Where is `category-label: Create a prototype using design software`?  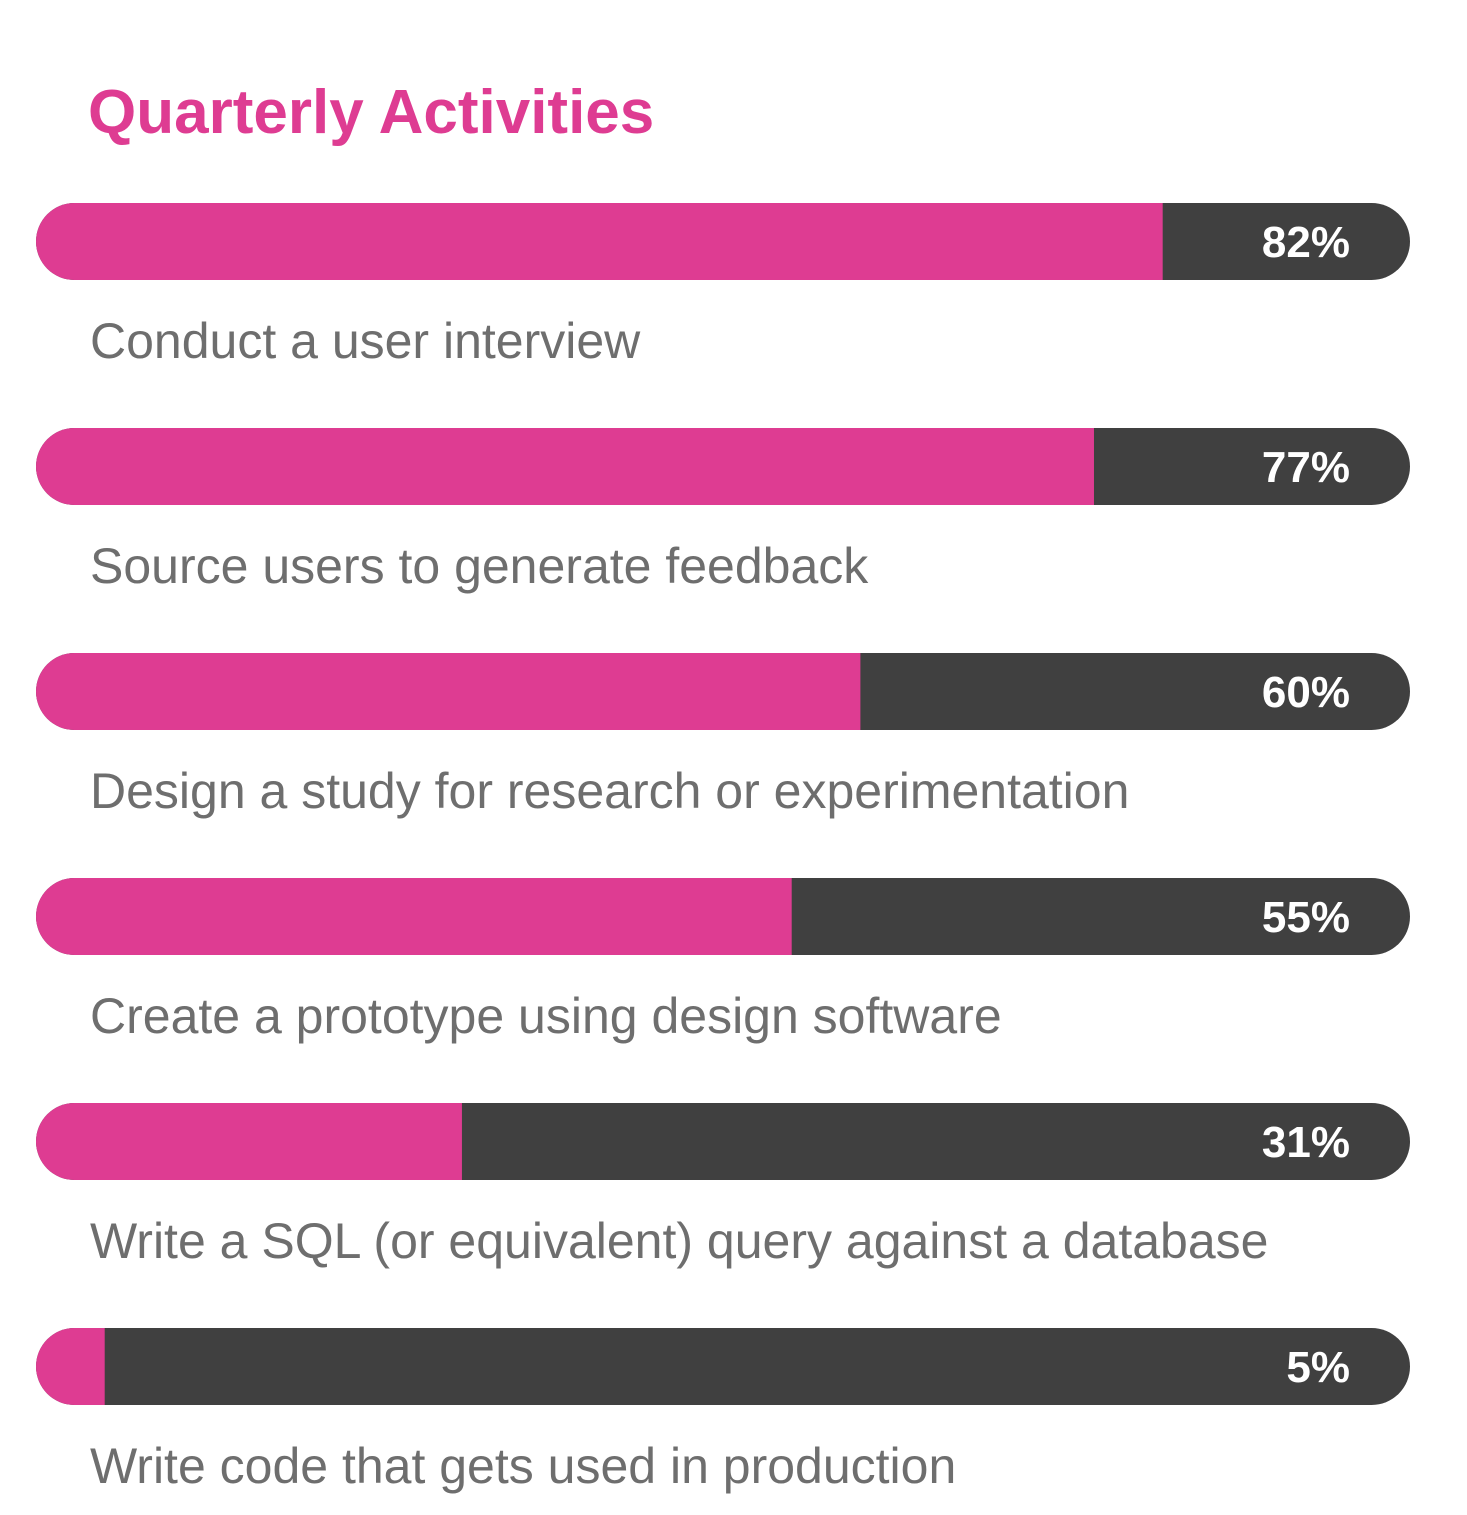
category-label: Create a prototype using design software is located at coordinates (546, 1016).